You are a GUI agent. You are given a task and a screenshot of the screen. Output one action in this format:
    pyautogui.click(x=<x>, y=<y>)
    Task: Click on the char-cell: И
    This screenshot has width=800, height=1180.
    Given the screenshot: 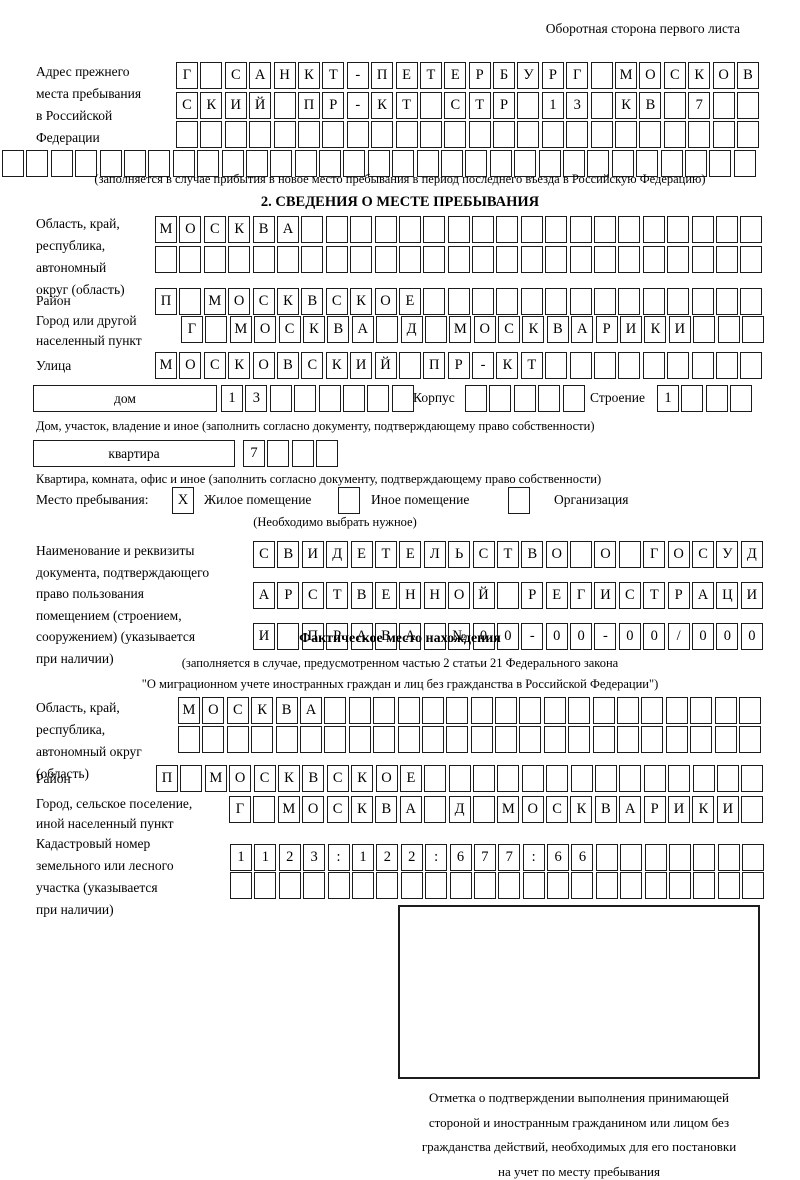 What is the action you would take?
    pyautogui.click(x=727, y=809)
    